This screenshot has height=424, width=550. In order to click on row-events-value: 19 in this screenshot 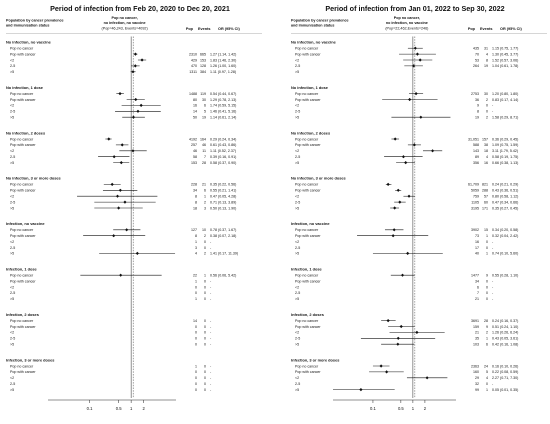, I will do `click(486, 66)`.